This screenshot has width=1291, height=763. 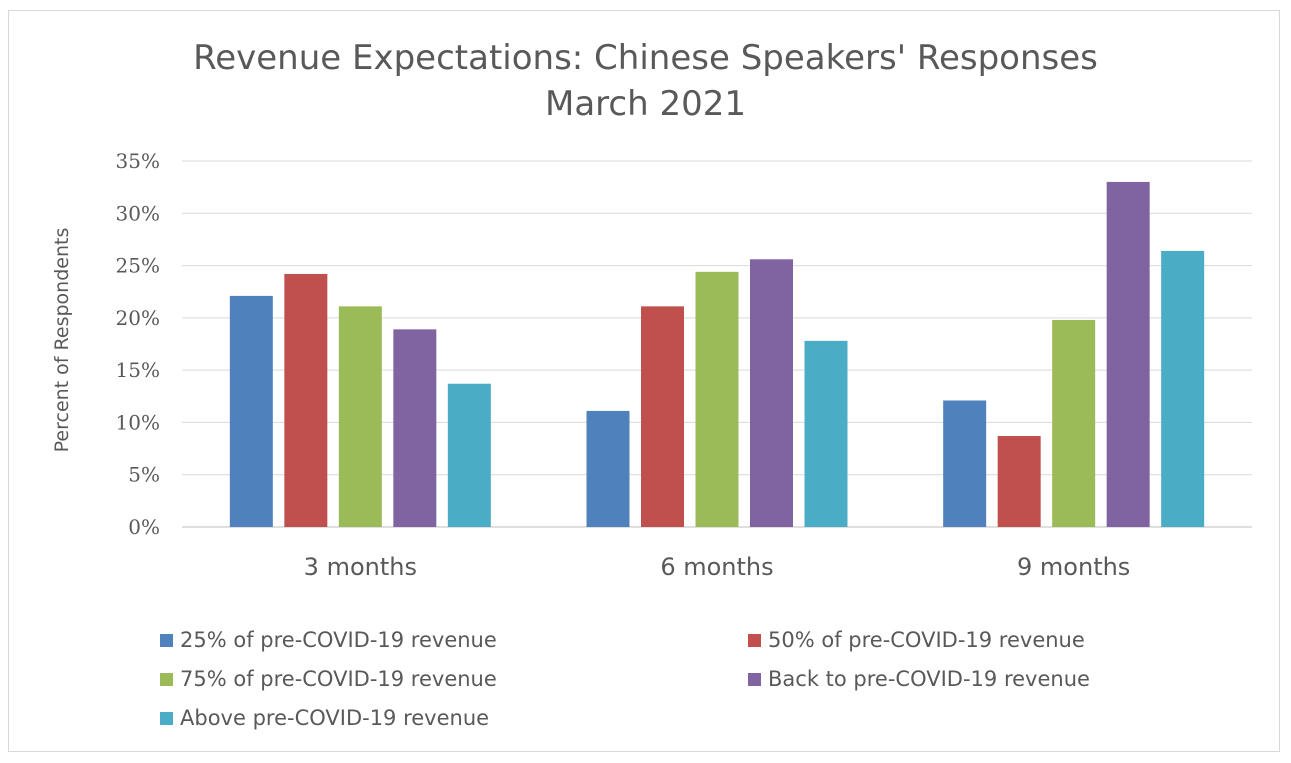 What do you see at coordinates (335, 718) in the screenshot?
I see `legend-label: Above pre-COVID-19 revenue` at bounding box center [335, 718].